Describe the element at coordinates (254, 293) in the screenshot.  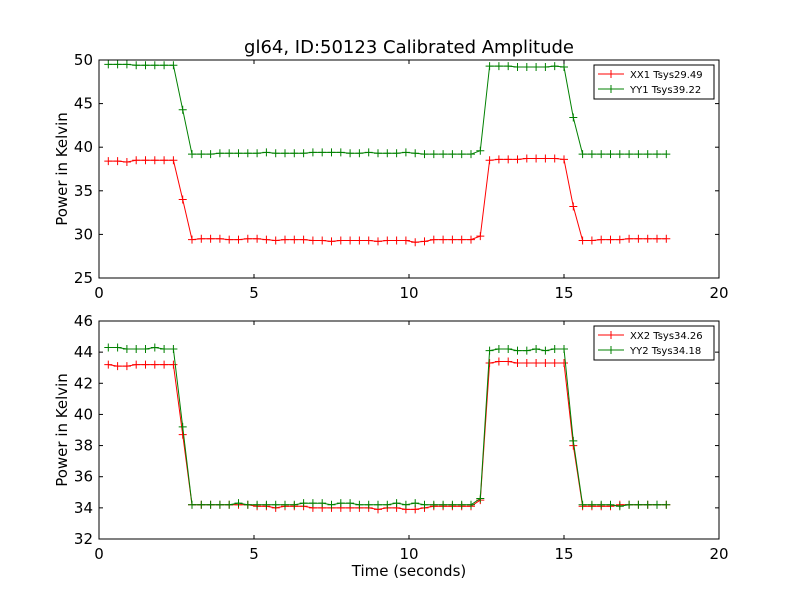
I see `x-tick-label: 5` at that location.